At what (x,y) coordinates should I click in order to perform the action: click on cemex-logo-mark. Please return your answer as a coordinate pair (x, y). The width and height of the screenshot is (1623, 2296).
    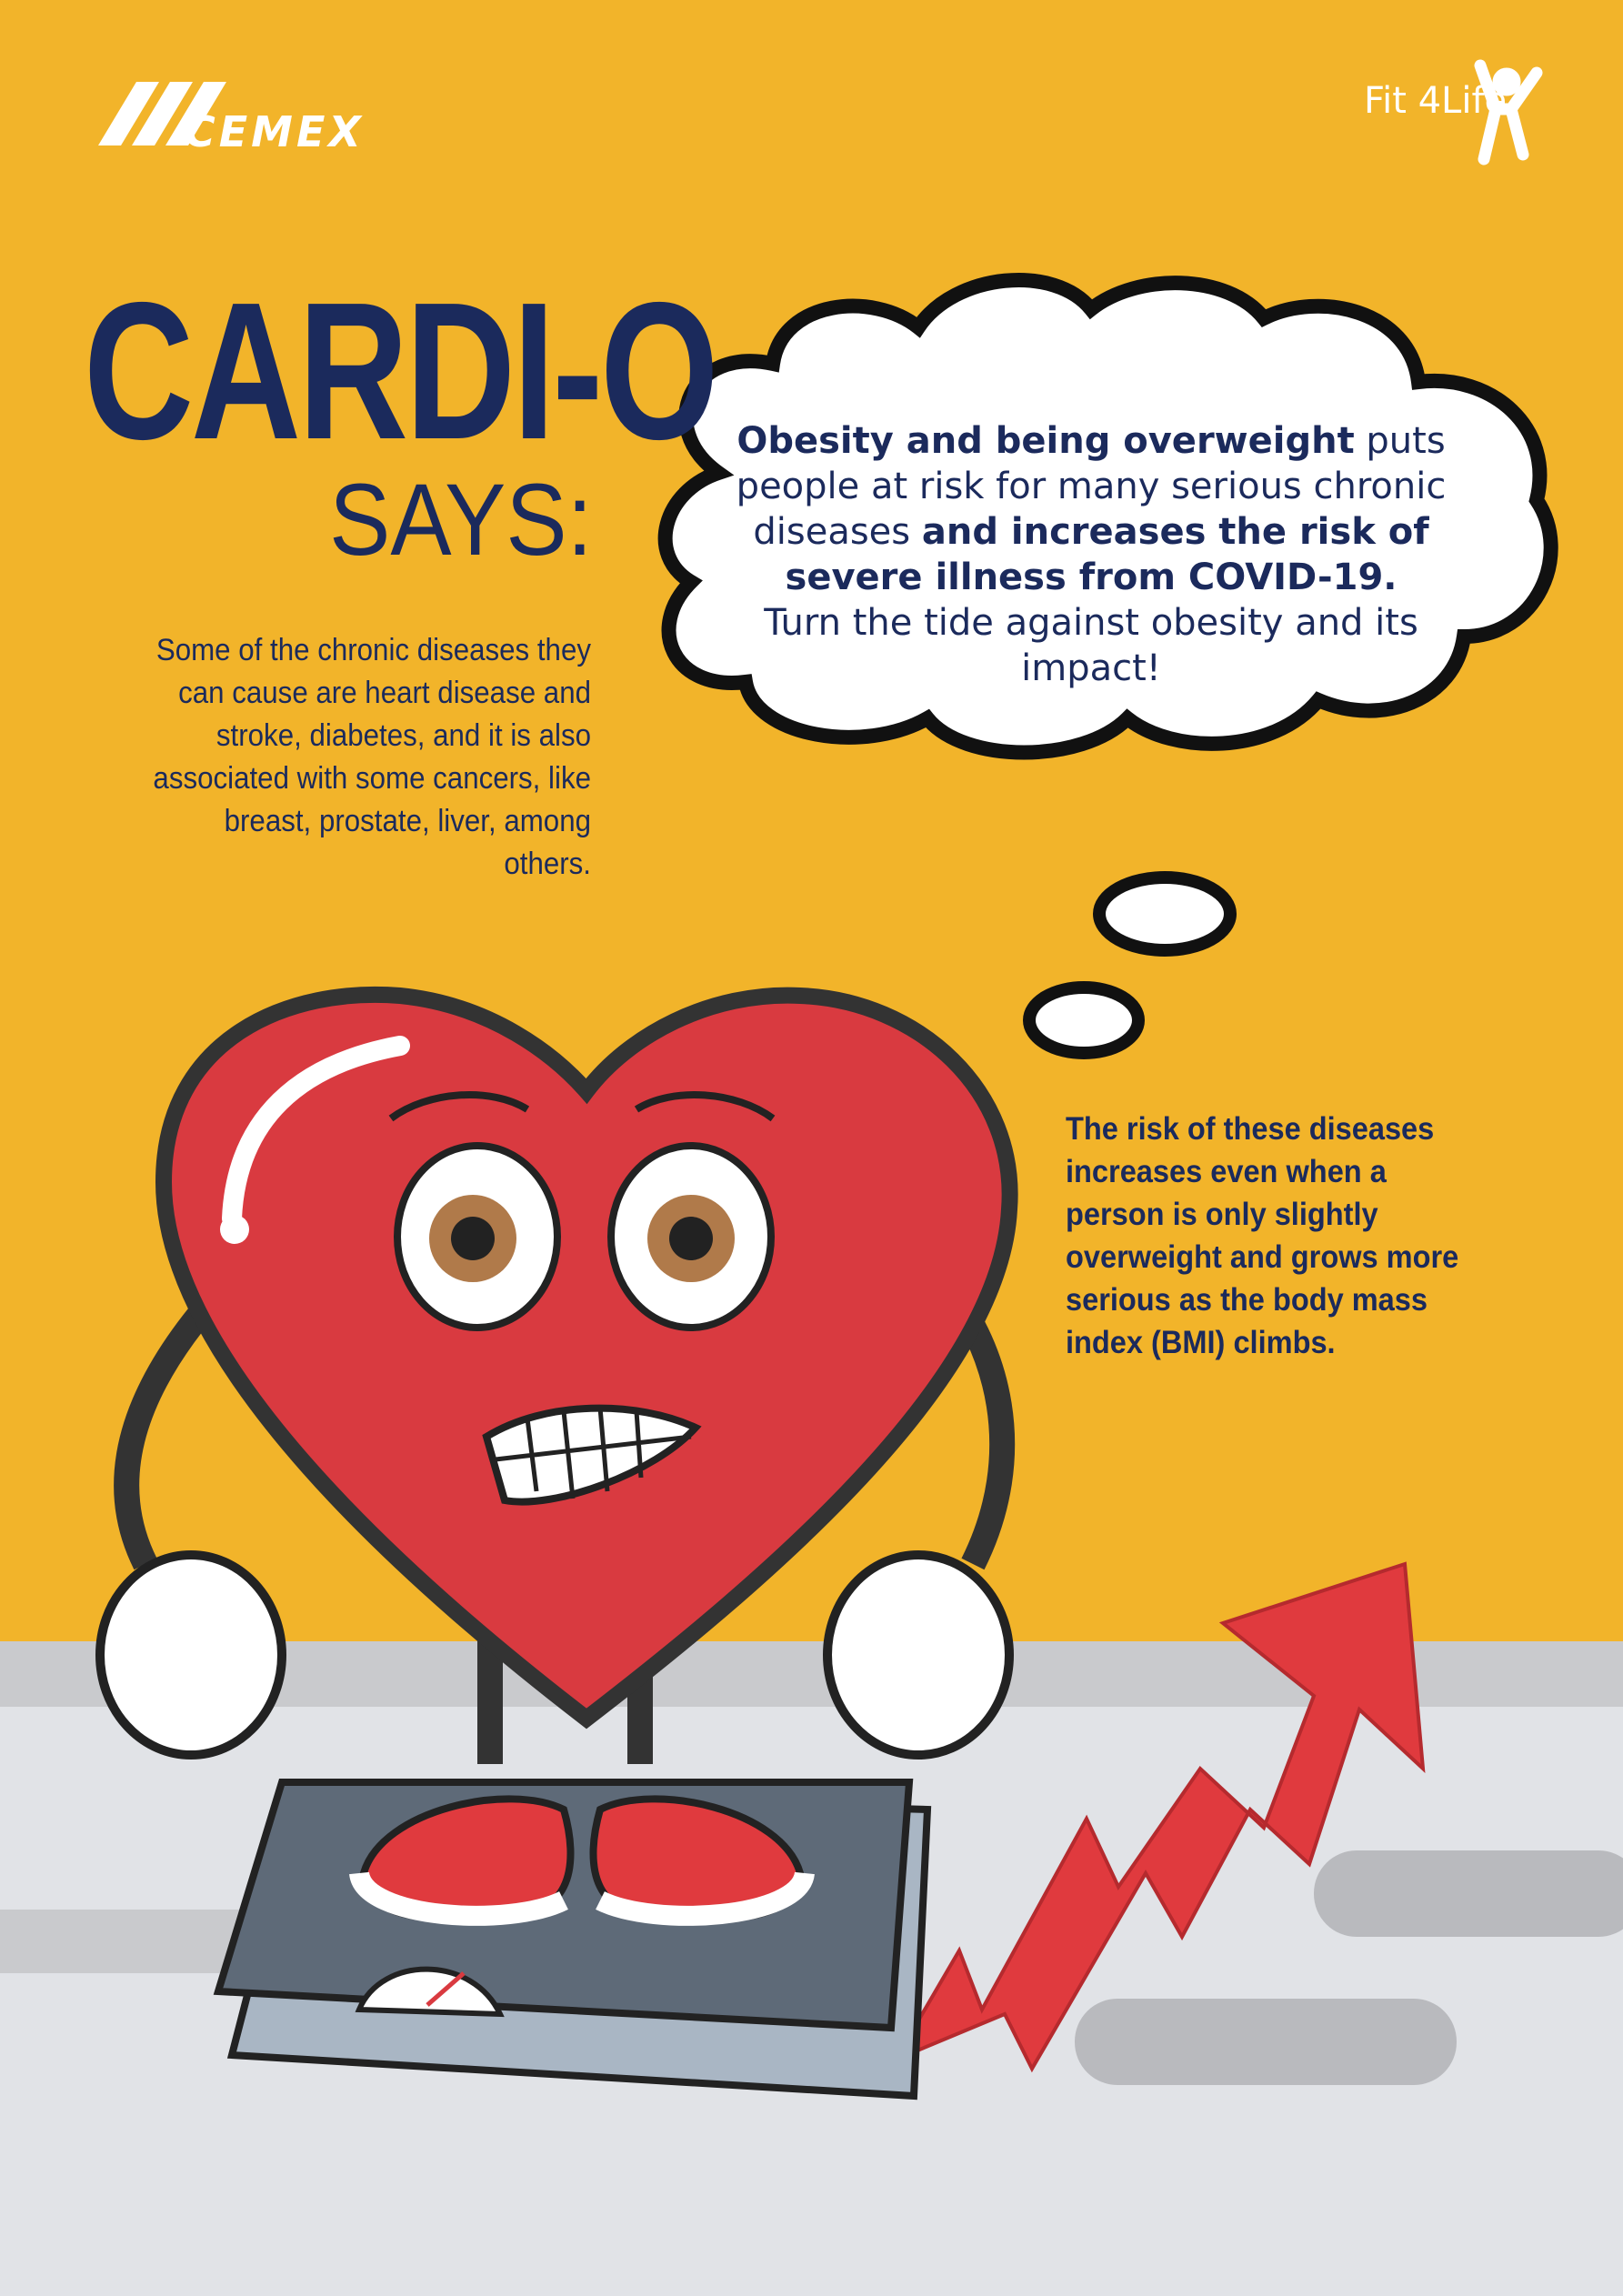
    Looking at the image, I should click on (162, 113).